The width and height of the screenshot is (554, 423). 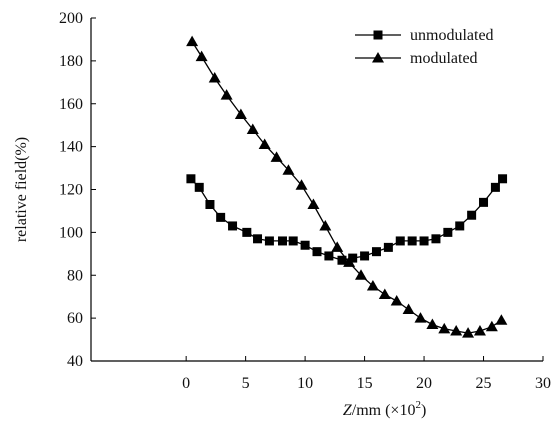 What do you see at coordinates (484, 383) in the screenshot?
I see `x-tick-label: 25` at bounding box center [484, 383].